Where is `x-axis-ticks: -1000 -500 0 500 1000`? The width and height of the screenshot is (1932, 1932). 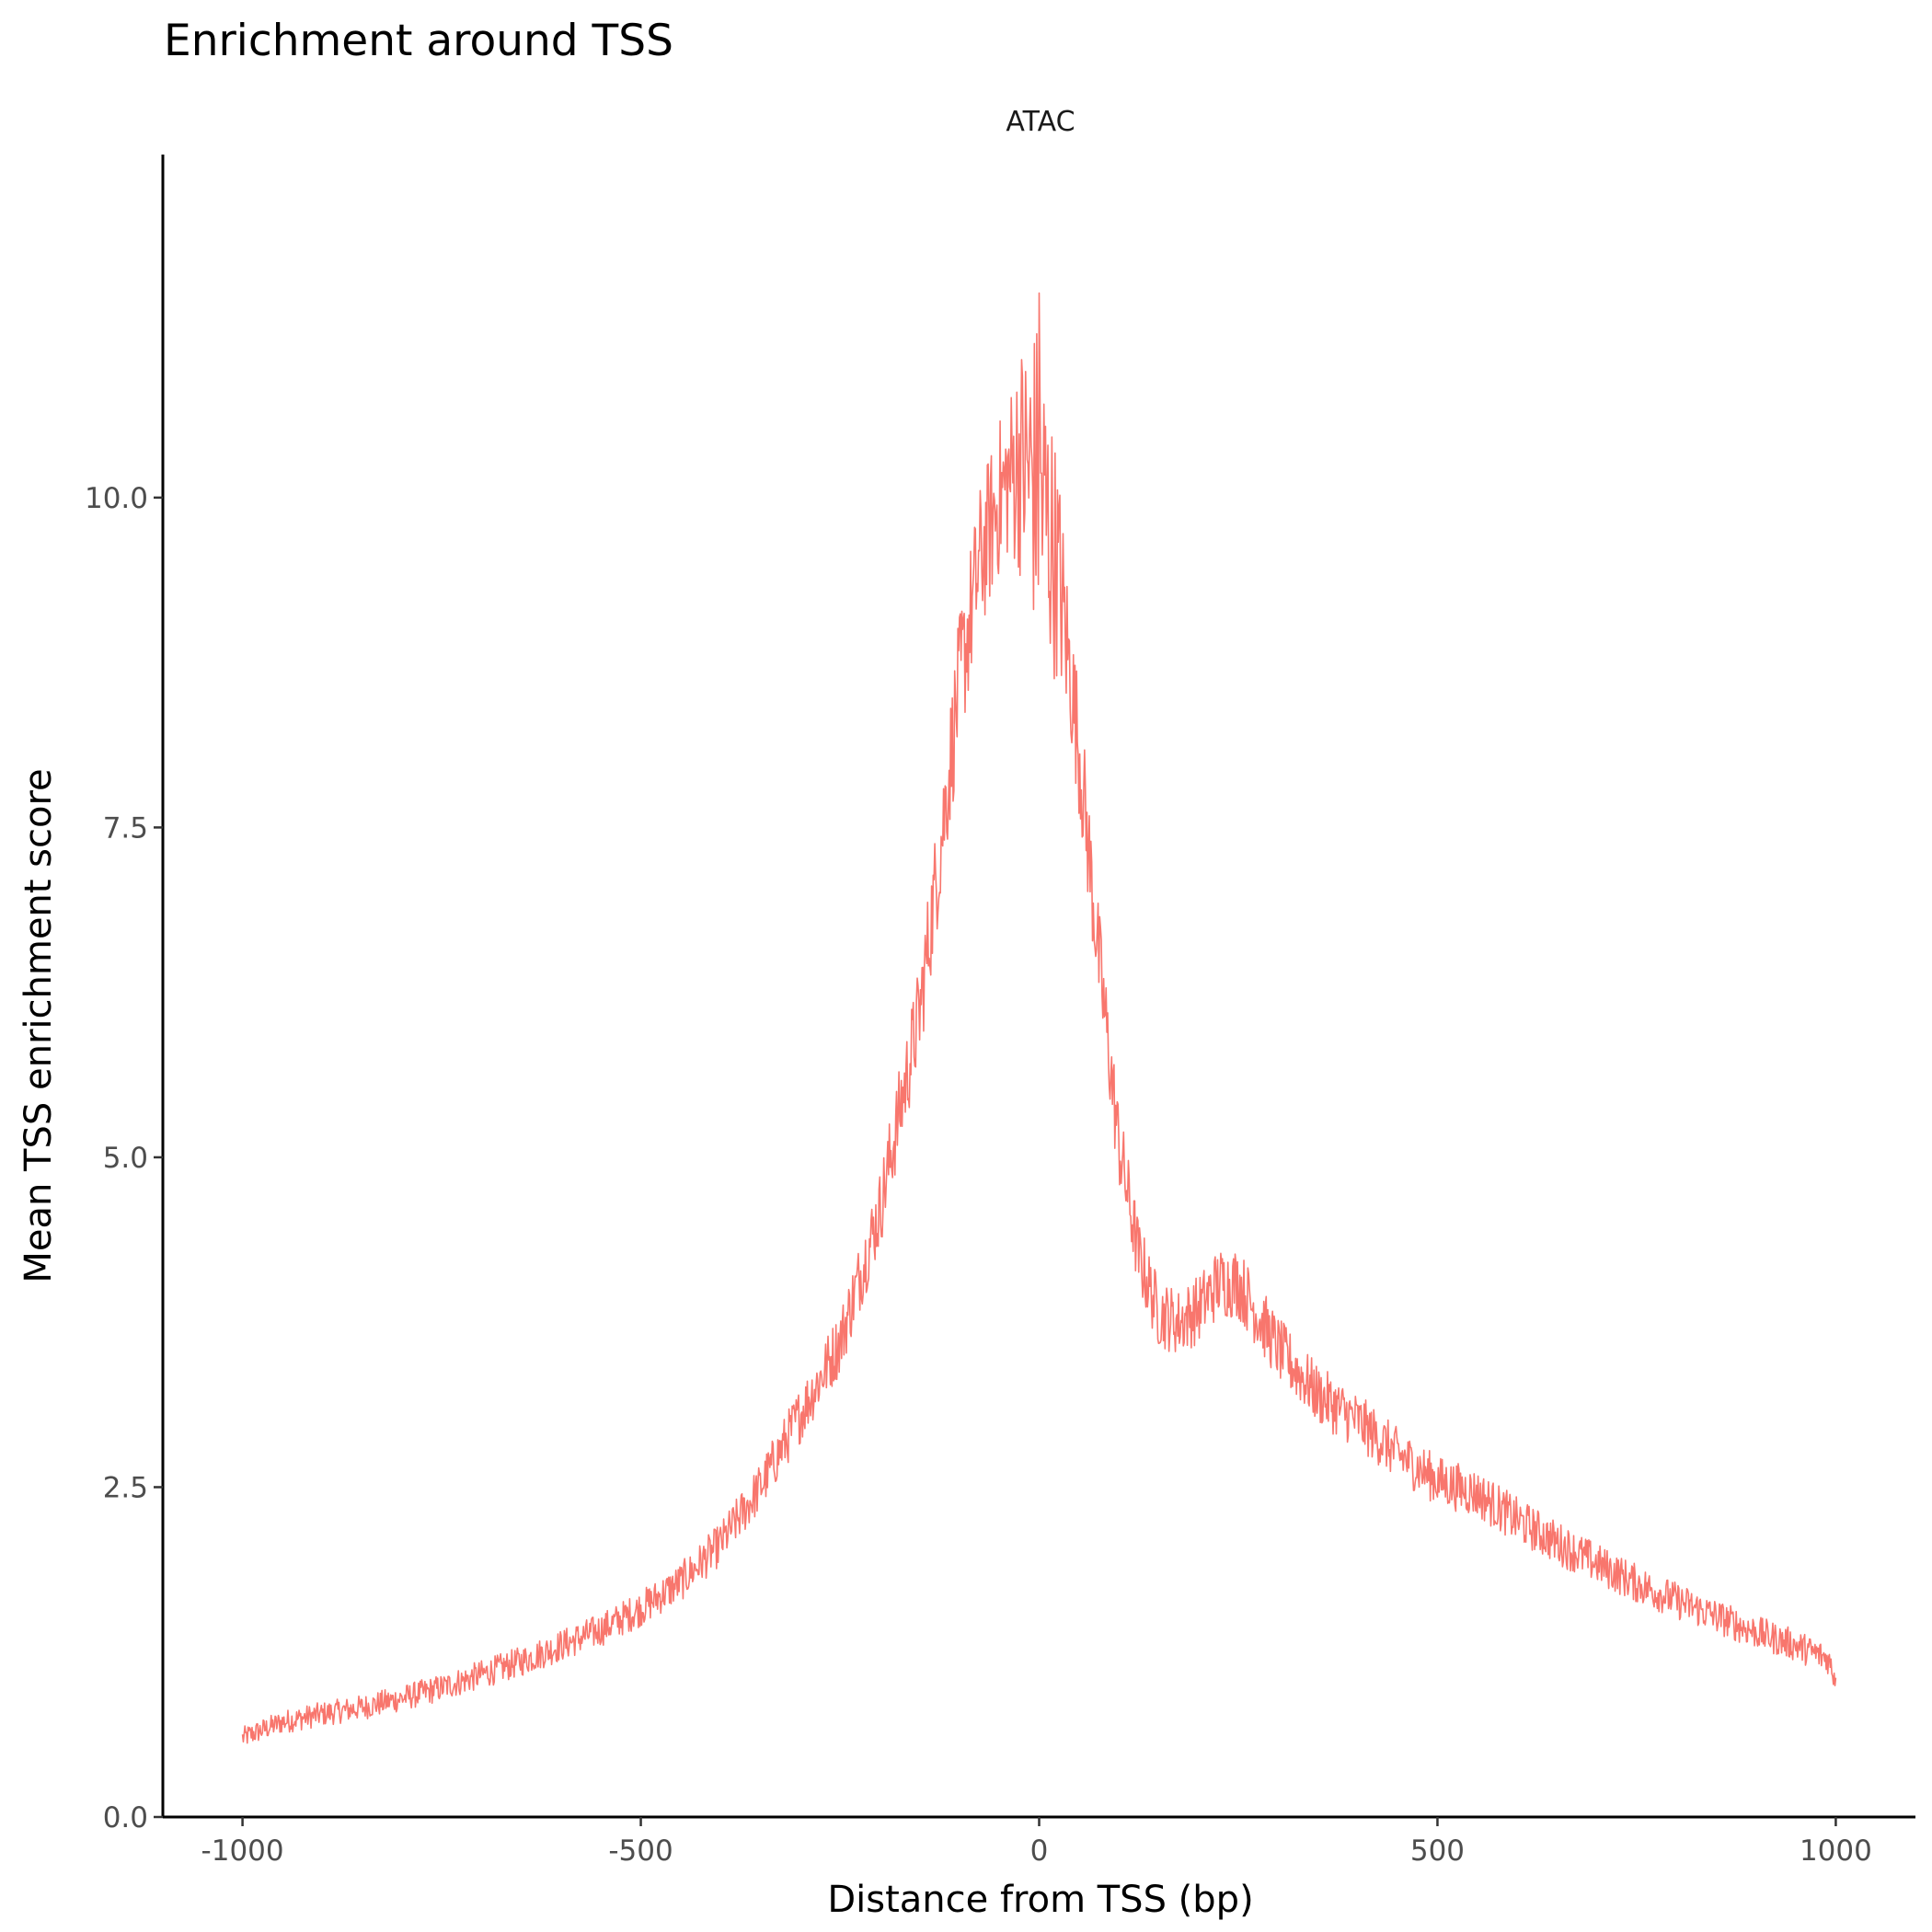
x-axis-ticks: -1000 -500 0 500 1000 is located at coordinates (1036, 1842).